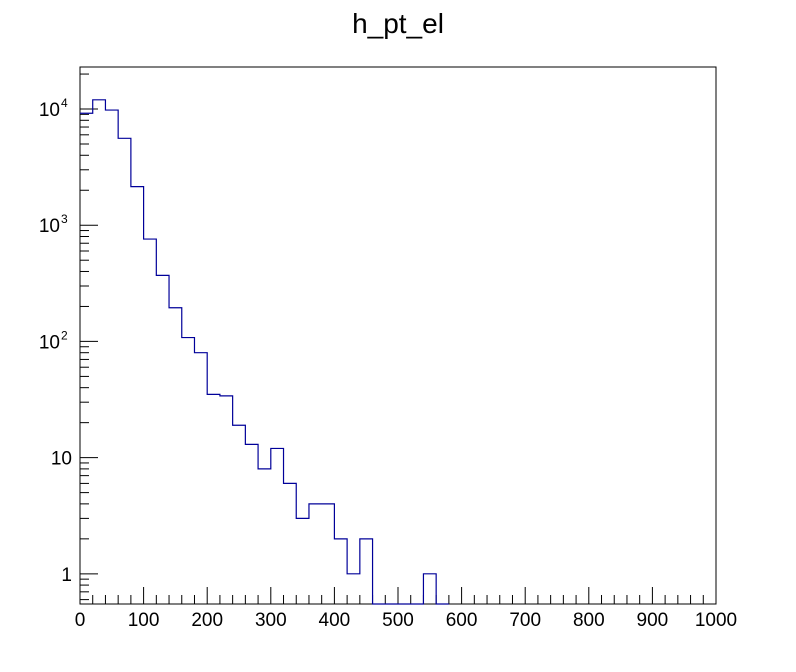 This screenshot has height=672, width=796. What do you see at coordinates (589, 620) in the screenshot?
I see `x-tick-label: 800` at bounding box center [589, 620].